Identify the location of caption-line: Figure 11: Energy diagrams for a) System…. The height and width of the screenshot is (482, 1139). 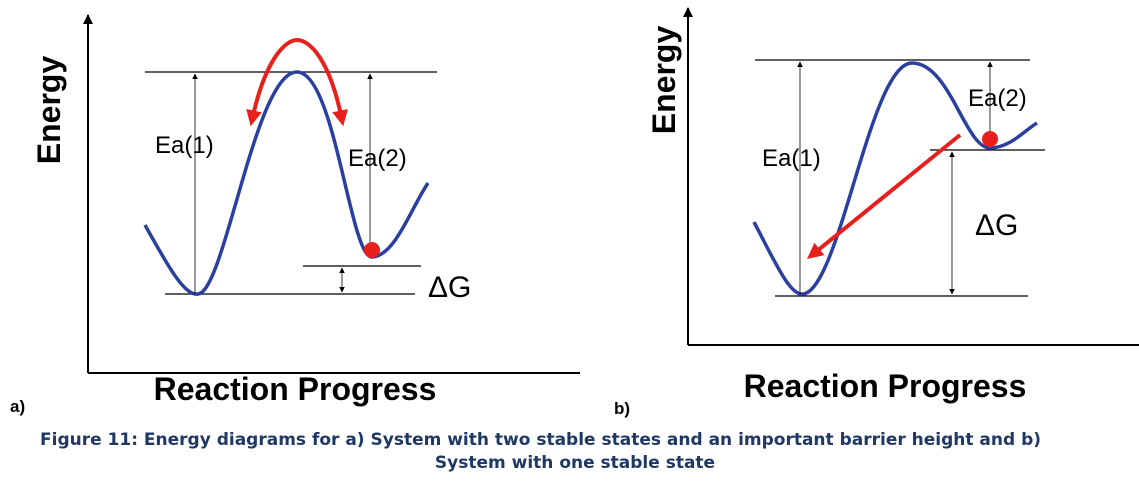
(540, 440).